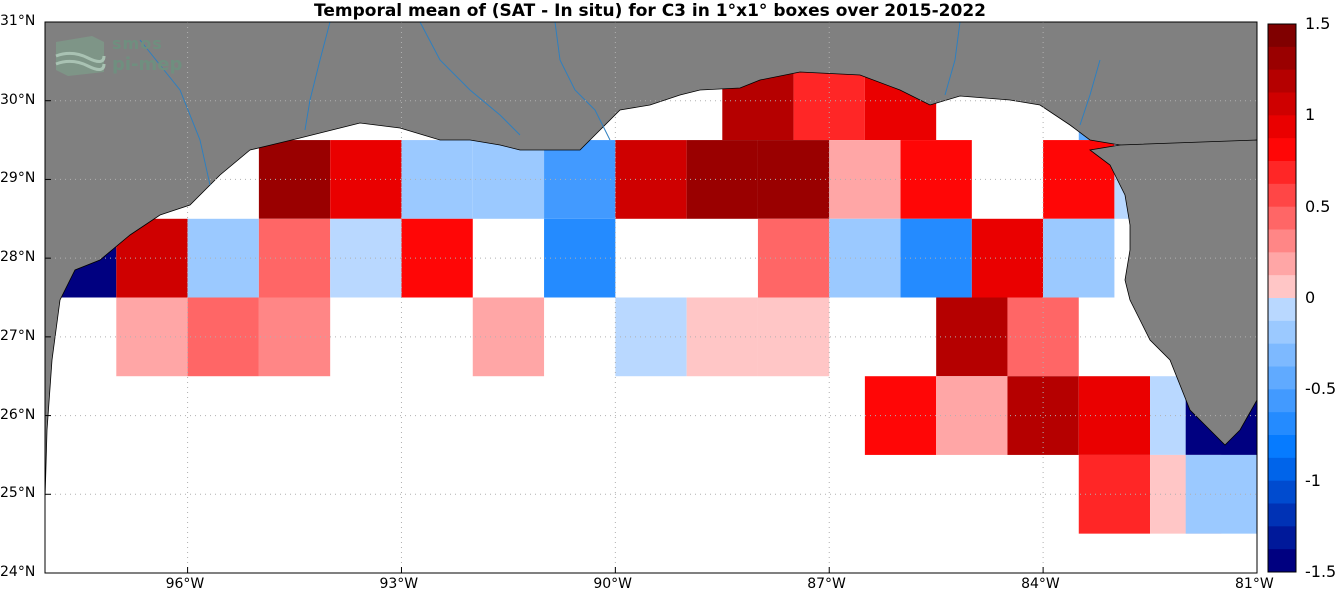 The width and height of the screenshot is (1339, 594). I want to click on river-mississippi, so click(582, 81).